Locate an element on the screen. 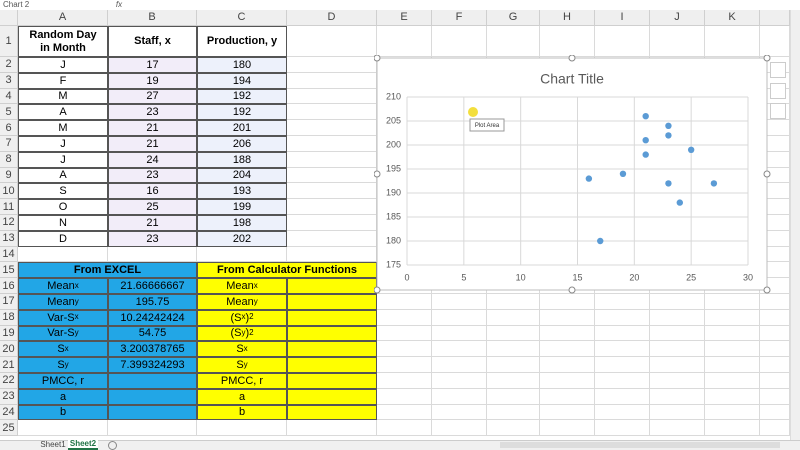 This screenshot has height=450, width=800. column-header: A is located at coordinates (63, 18).